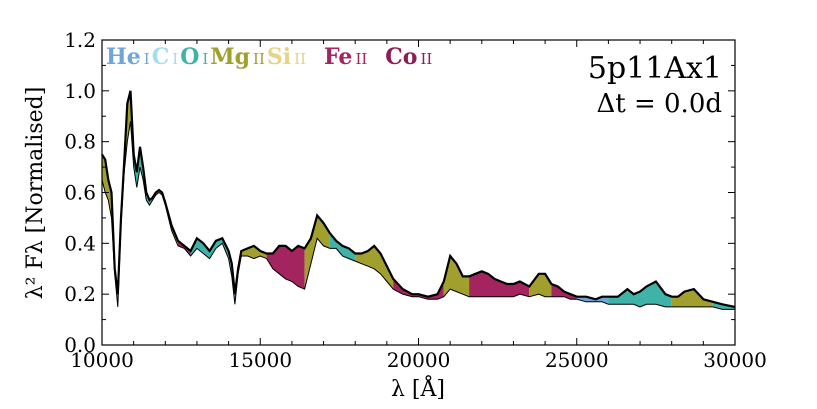 The width and height of the screenshot is (817, 409). What do you see at coordinates (80, 40) in the screenshot?
I see `y-tick-label: 1.2` at bounding box center [80, 40].